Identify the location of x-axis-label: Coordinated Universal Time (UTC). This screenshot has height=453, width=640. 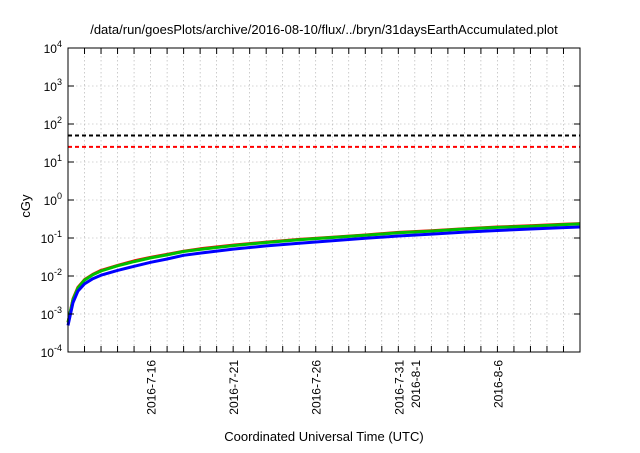
(323, 436).